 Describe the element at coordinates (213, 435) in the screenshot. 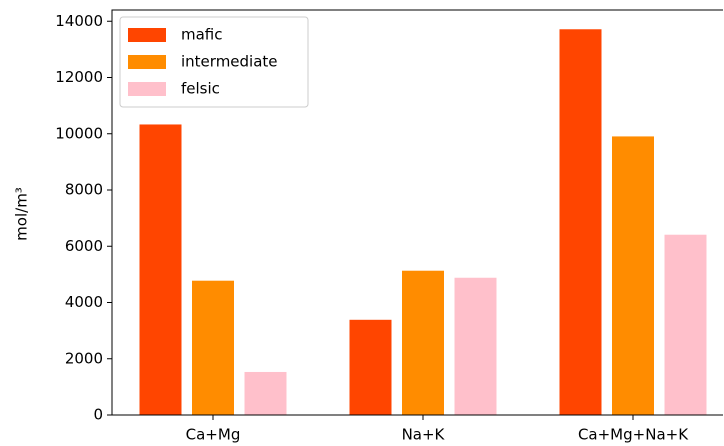

I see `x-tick-label: Ca+Mg` at that location.